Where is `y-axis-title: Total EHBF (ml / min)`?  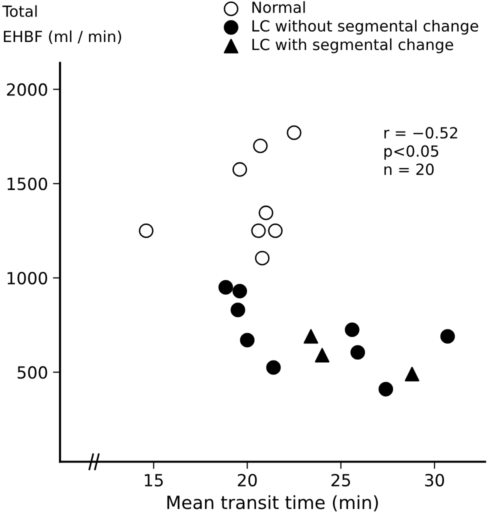 y-axis-title: Total EHBF (ml / min) is located at coordinates (62, 24).